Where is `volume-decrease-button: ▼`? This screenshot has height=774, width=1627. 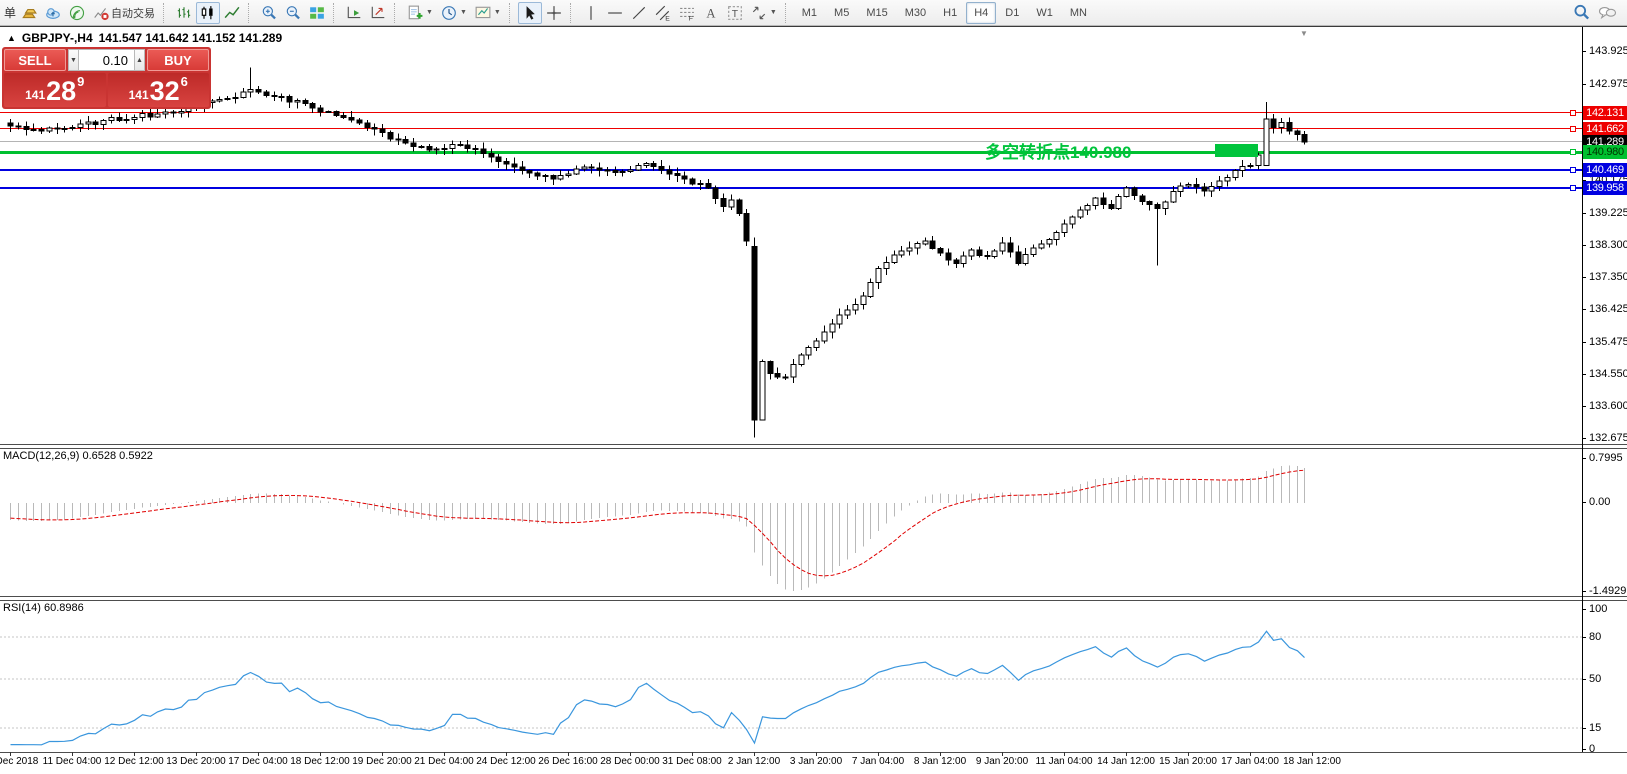 volume-decrease-button: ▼ is located at coordinates (73, 60).